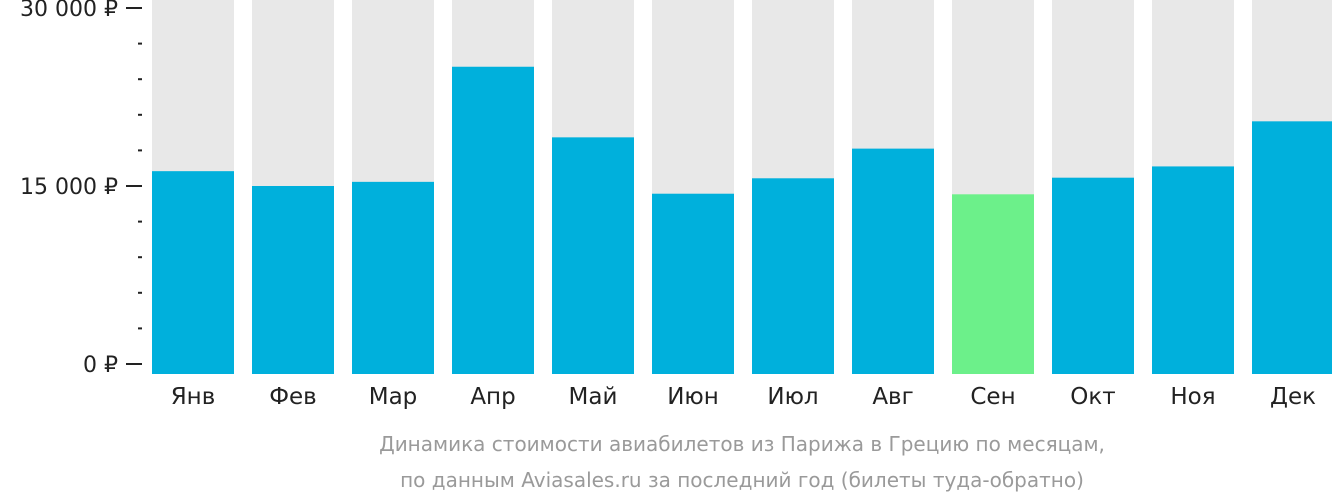  Describe the element at coordinates (693, 397) in the screenshot. I see `x-tick-label: Июн` at that location.